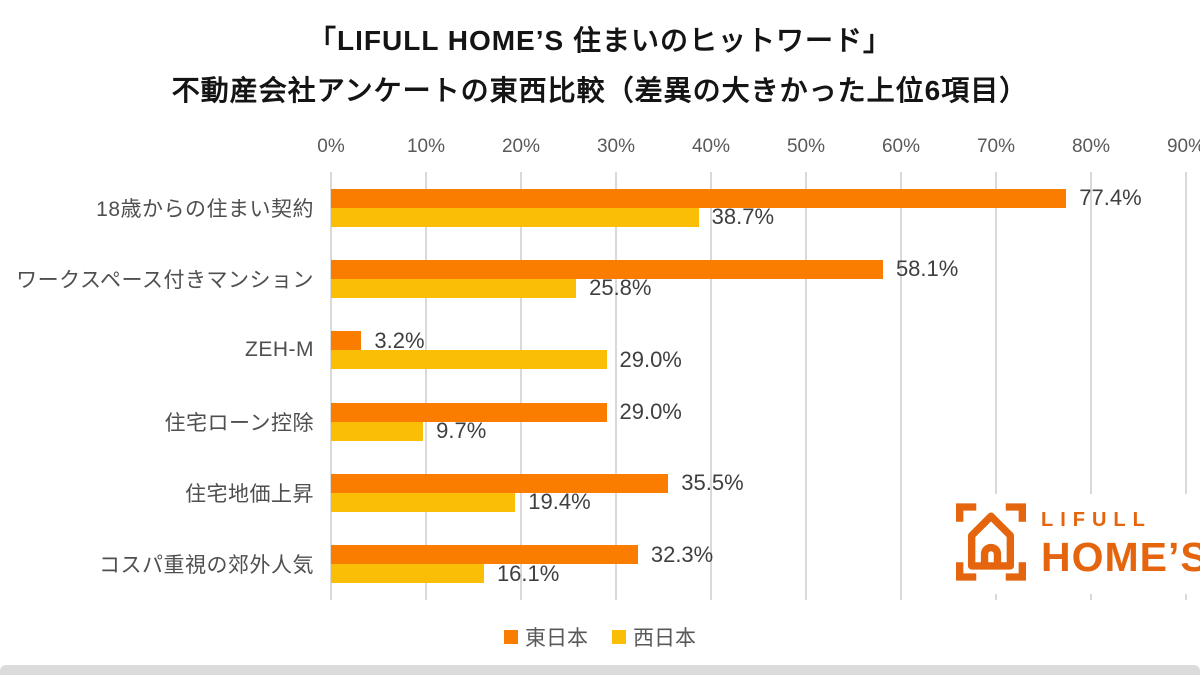 Image resolution: width=1200 pixels, height=675 pixels. What do you see at coordinates (758, 554) in the screenshot?
I see `bar-track: 32.3%` at bounding box center [758, 554].